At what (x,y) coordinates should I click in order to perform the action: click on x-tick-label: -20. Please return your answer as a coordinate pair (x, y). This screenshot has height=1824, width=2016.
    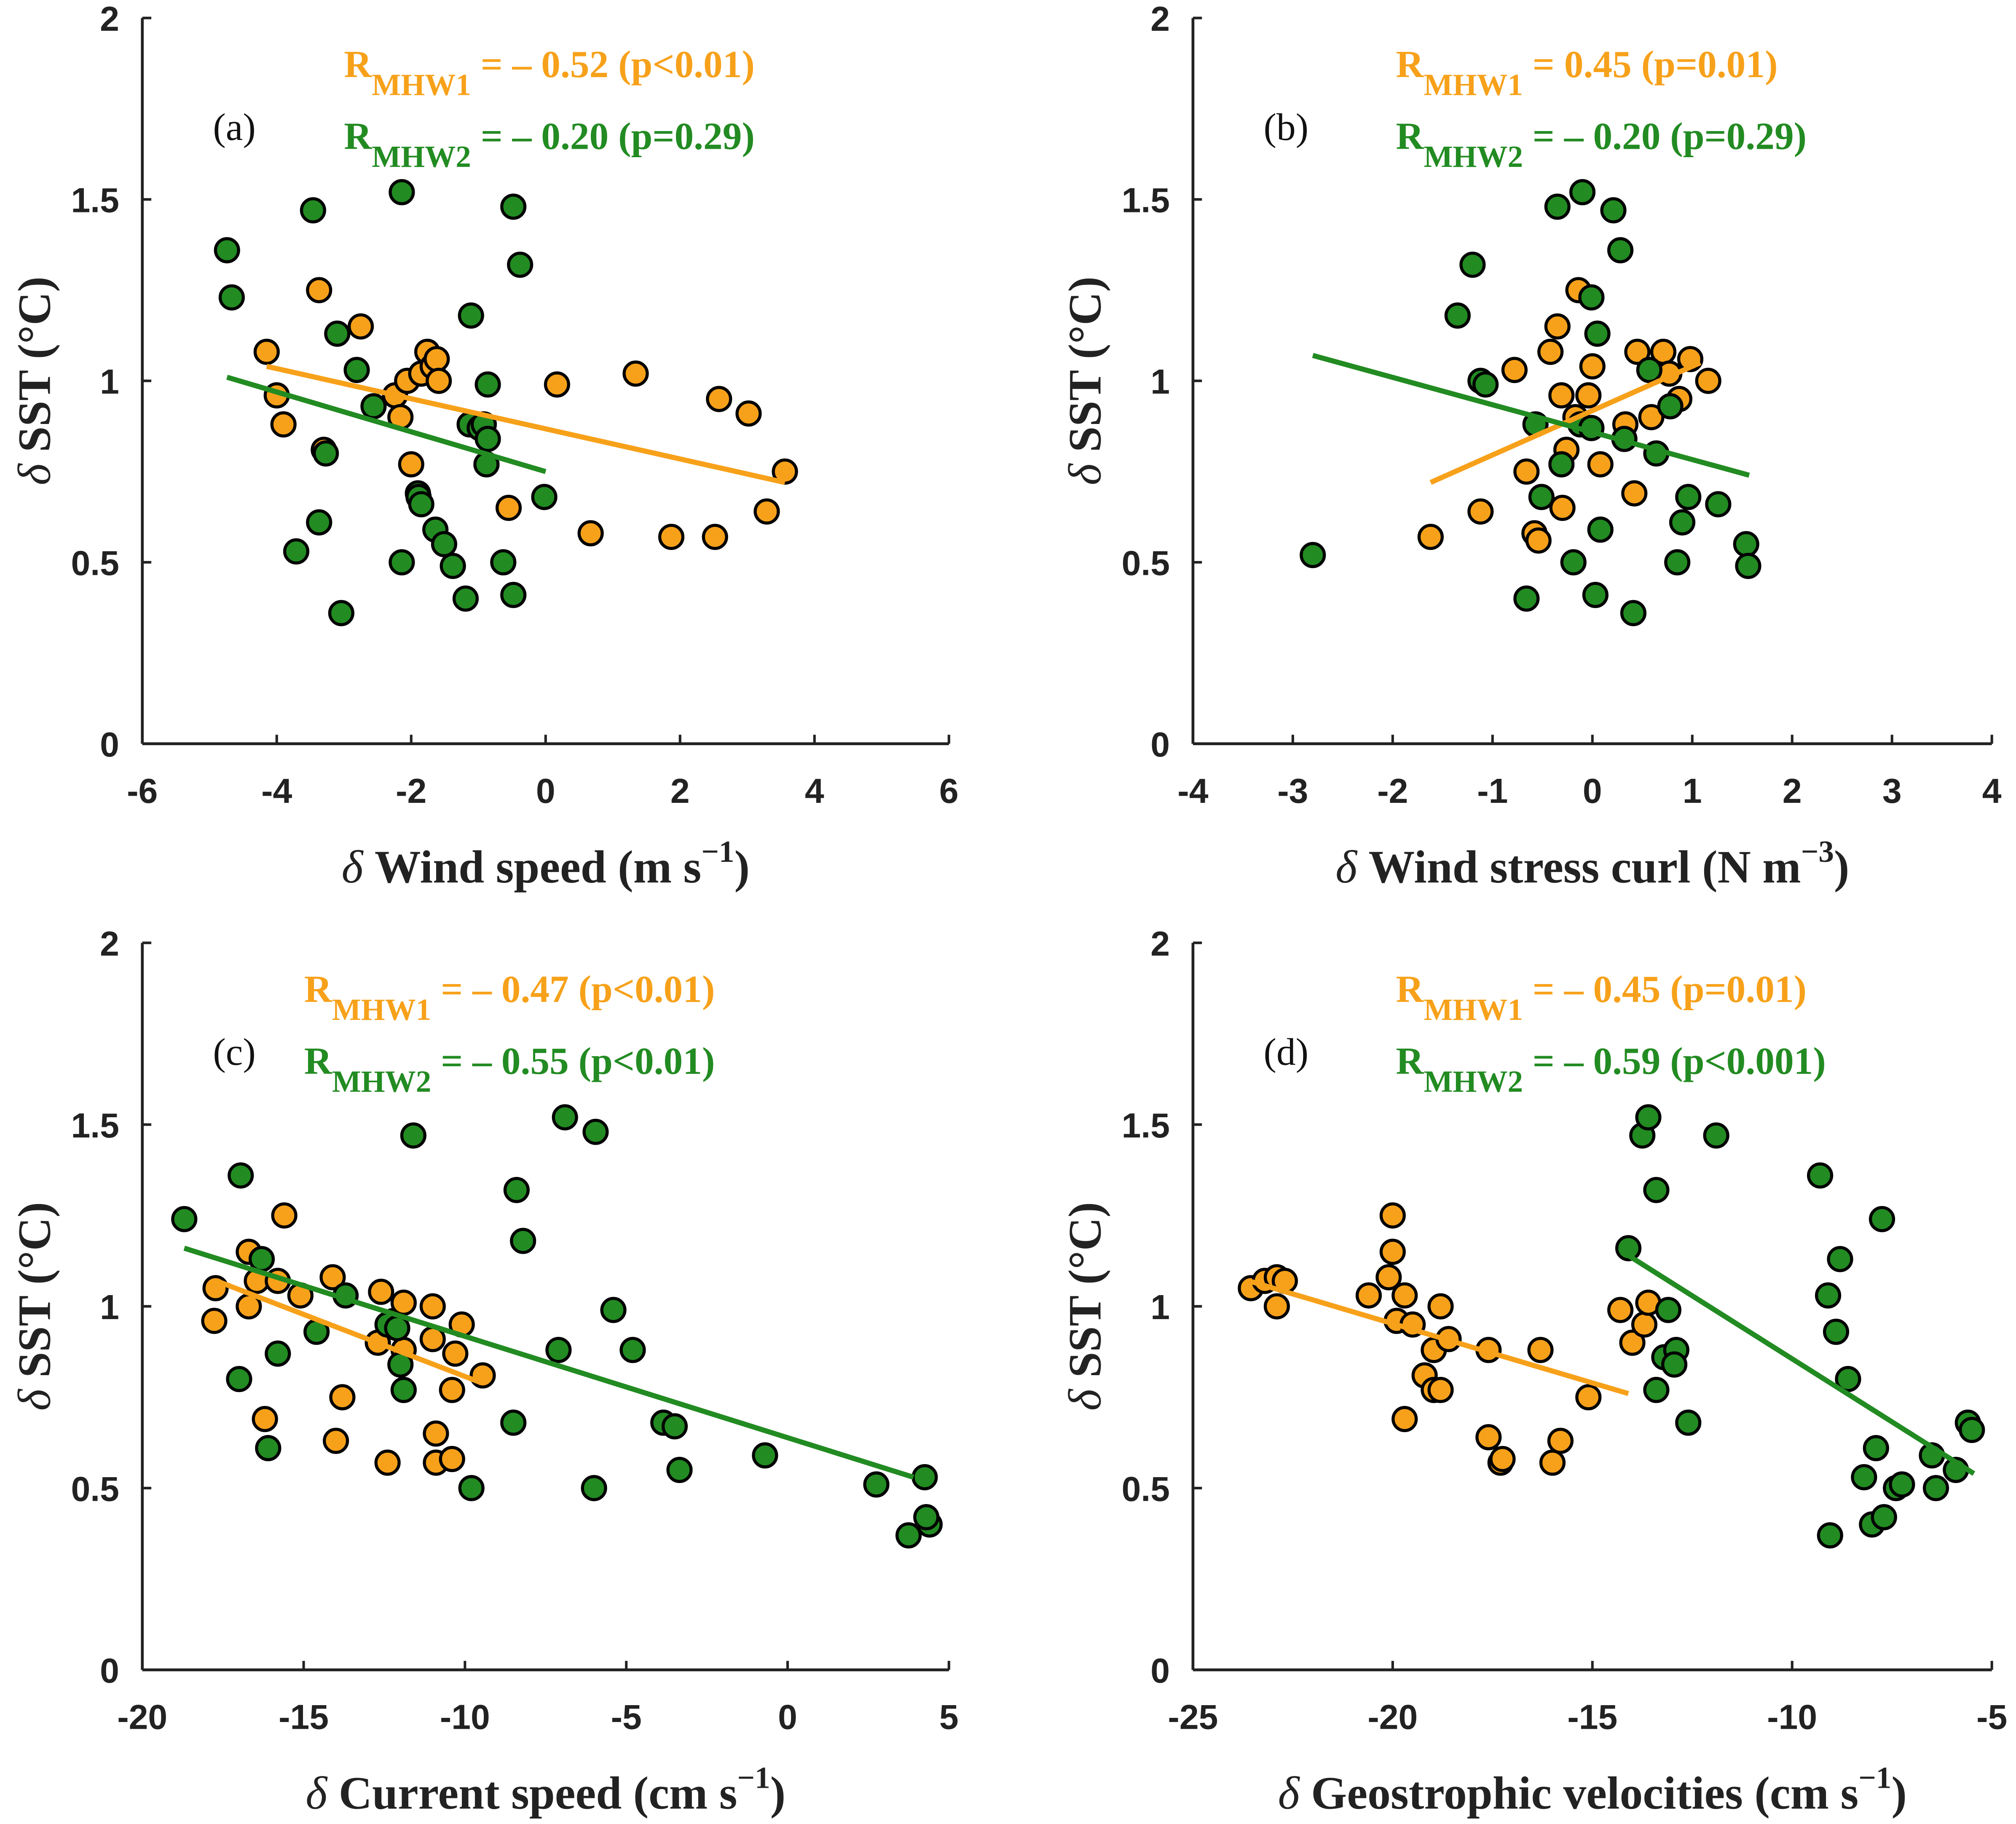
    Looking at the image, I should click on (142, 1717).